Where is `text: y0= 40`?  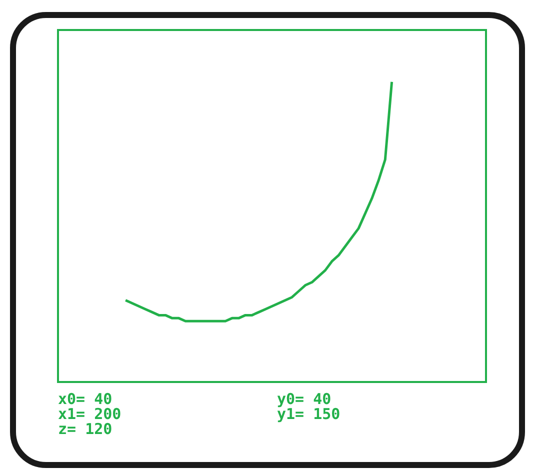
text: y0= 40 is located at coordinates (304, 399).